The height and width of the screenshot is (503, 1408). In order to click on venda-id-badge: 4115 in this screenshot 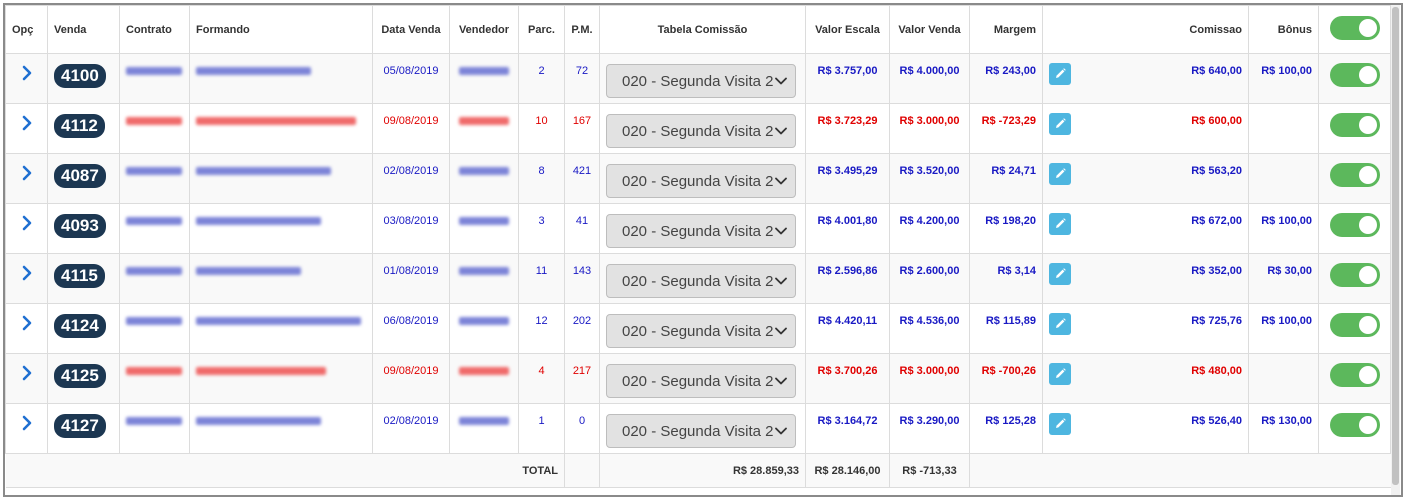, I will do `click(79, 276)`.